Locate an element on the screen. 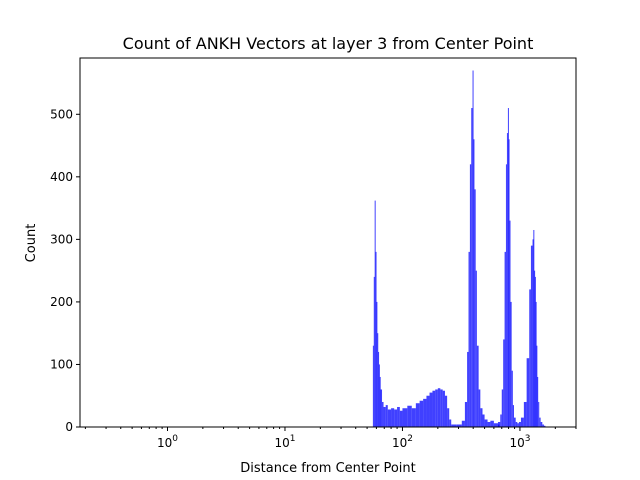 The image size is (640, 480). x-tick-label: 10² is located at coordinates (402, 442).